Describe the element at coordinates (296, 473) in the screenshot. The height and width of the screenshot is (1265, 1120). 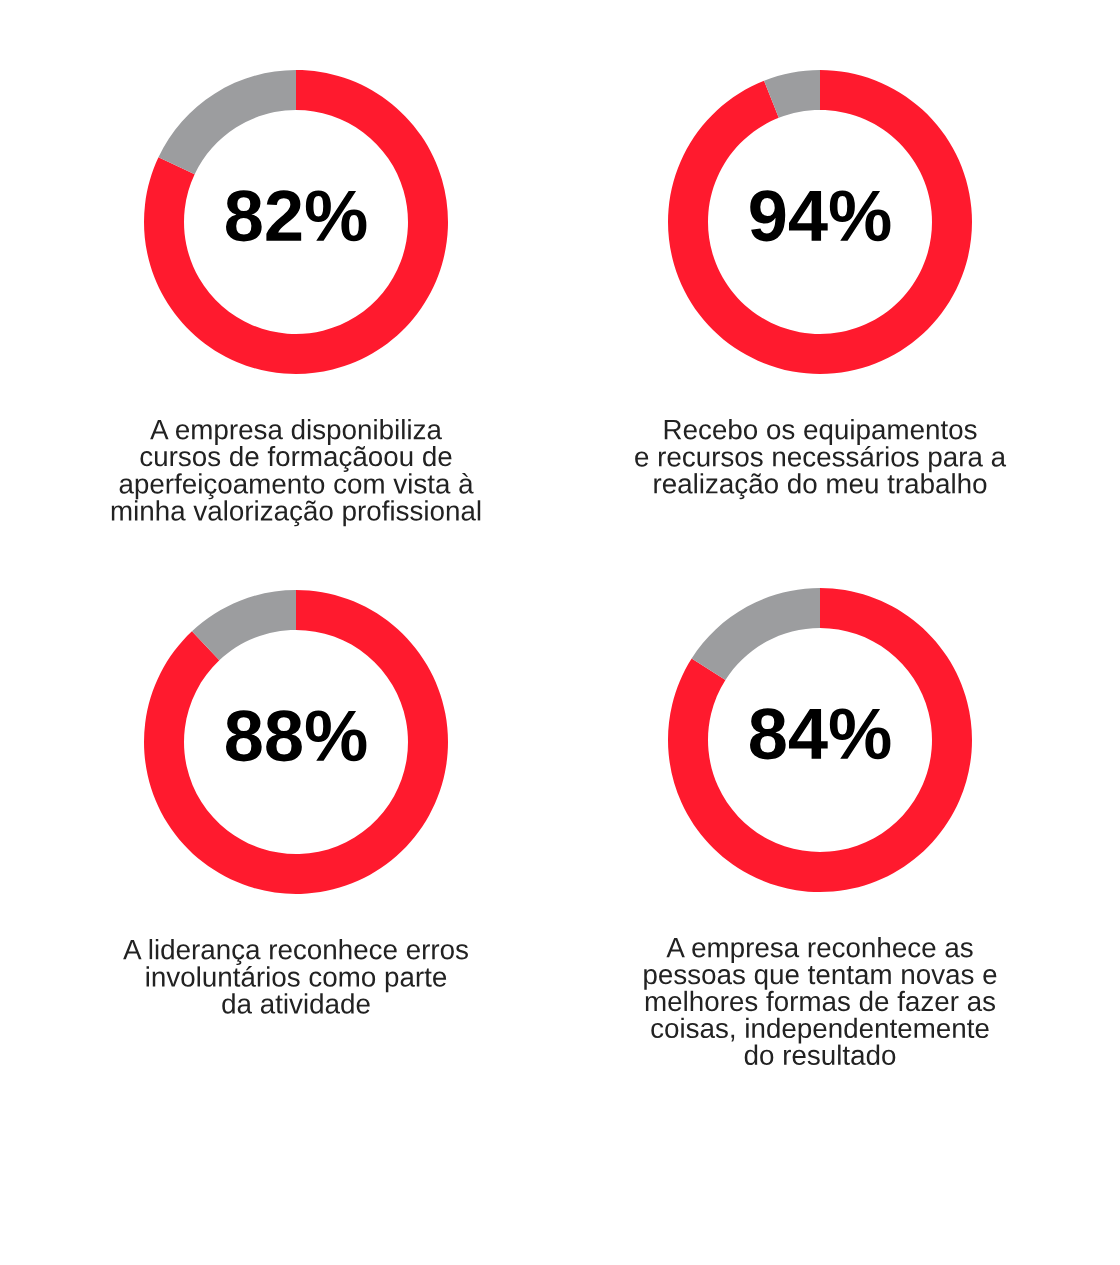
I see `text: A empresa disponibiliza cursos de formaçãoou de aperfeiçoamento com vista à minha valorização profissional` at that location.